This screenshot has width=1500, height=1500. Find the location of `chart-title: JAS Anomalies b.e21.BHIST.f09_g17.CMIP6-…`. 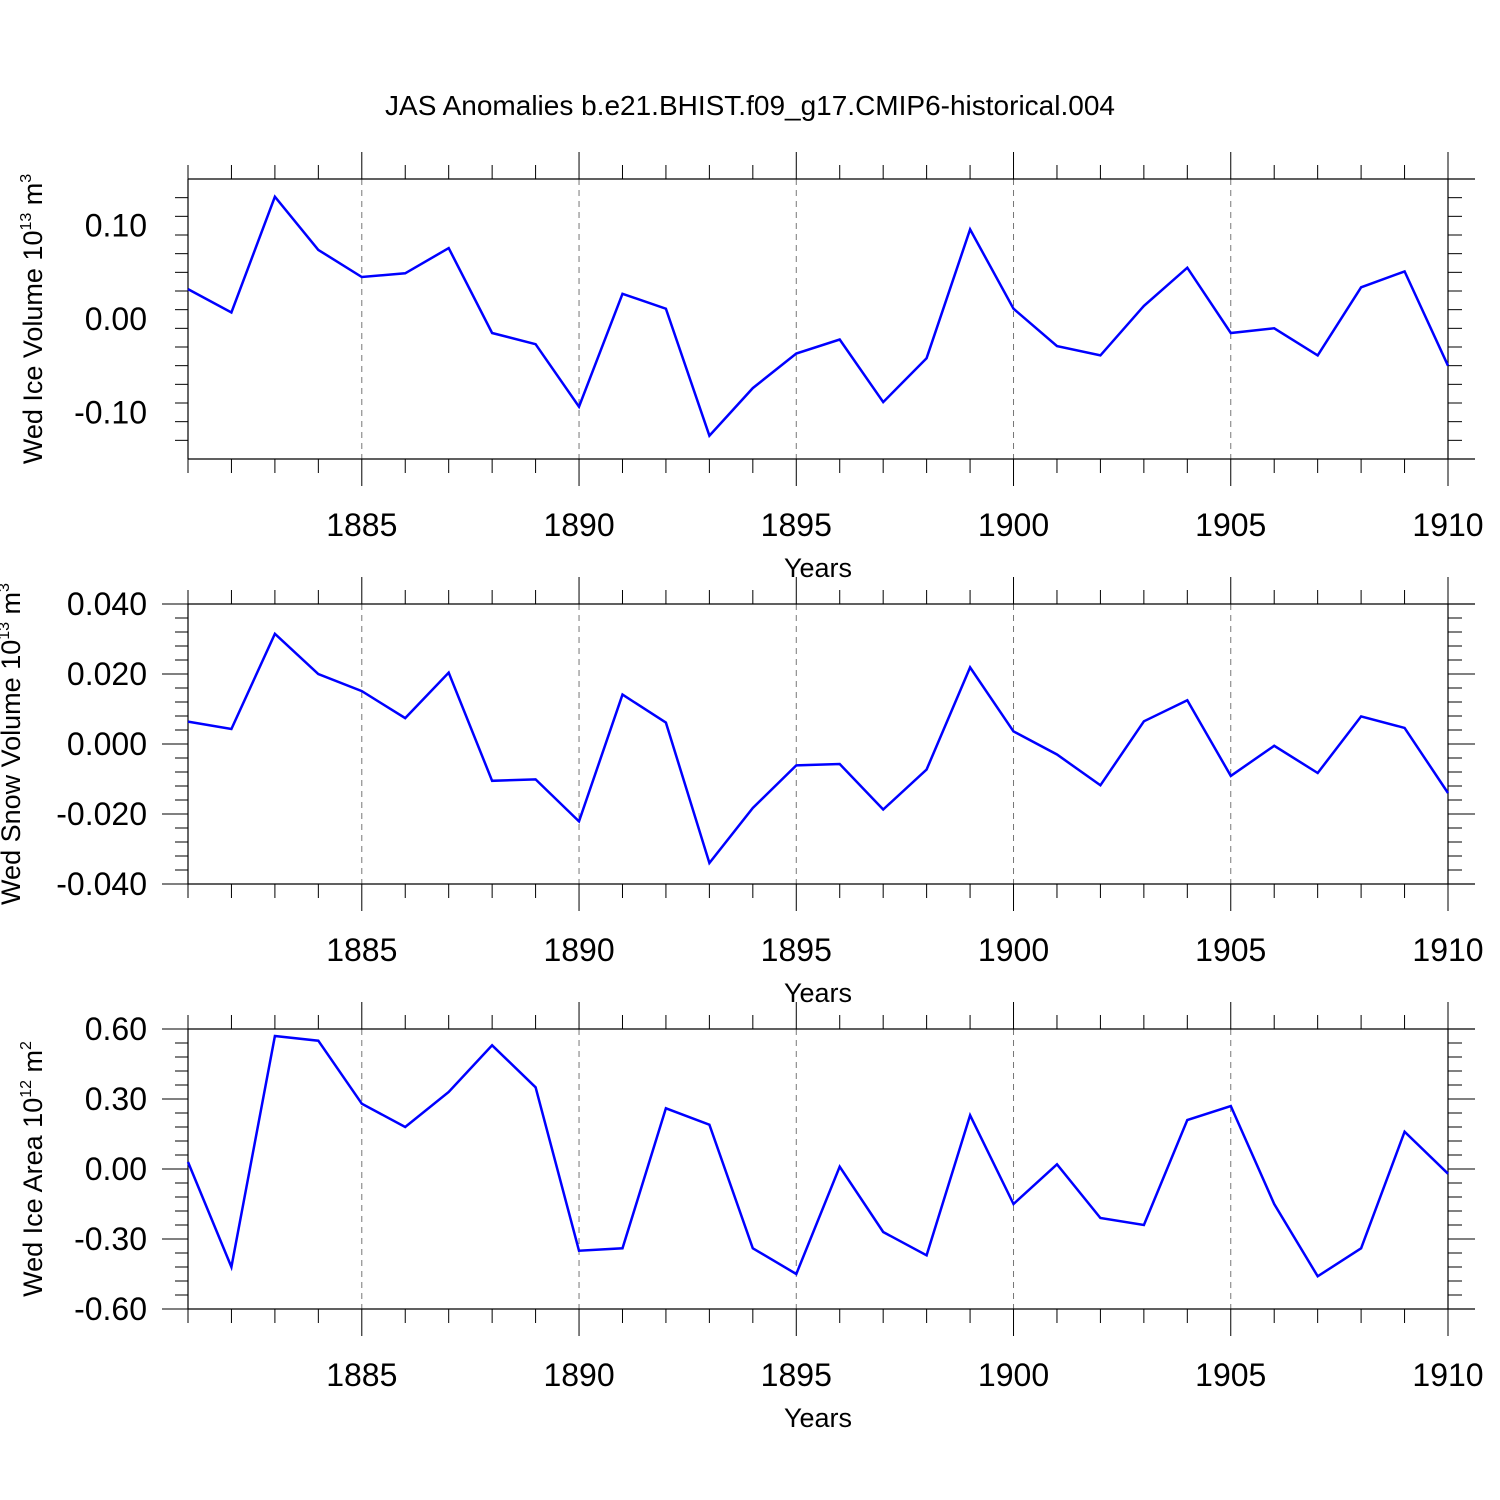

chart-title: JAS Anomalies b.e21.BHIST.f09_g17.CMIP6-… is located at coordinates (750, 105).